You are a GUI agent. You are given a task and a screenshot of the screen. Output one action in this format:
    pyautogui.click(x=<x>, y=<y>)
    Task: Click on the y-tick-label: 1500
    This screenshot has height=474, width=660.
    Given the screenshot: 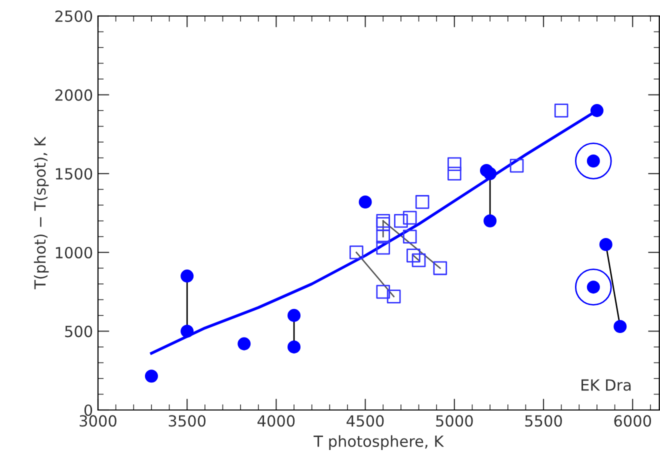 What is the action you would take?
    pyautogui.click(x=74, y=174)
    